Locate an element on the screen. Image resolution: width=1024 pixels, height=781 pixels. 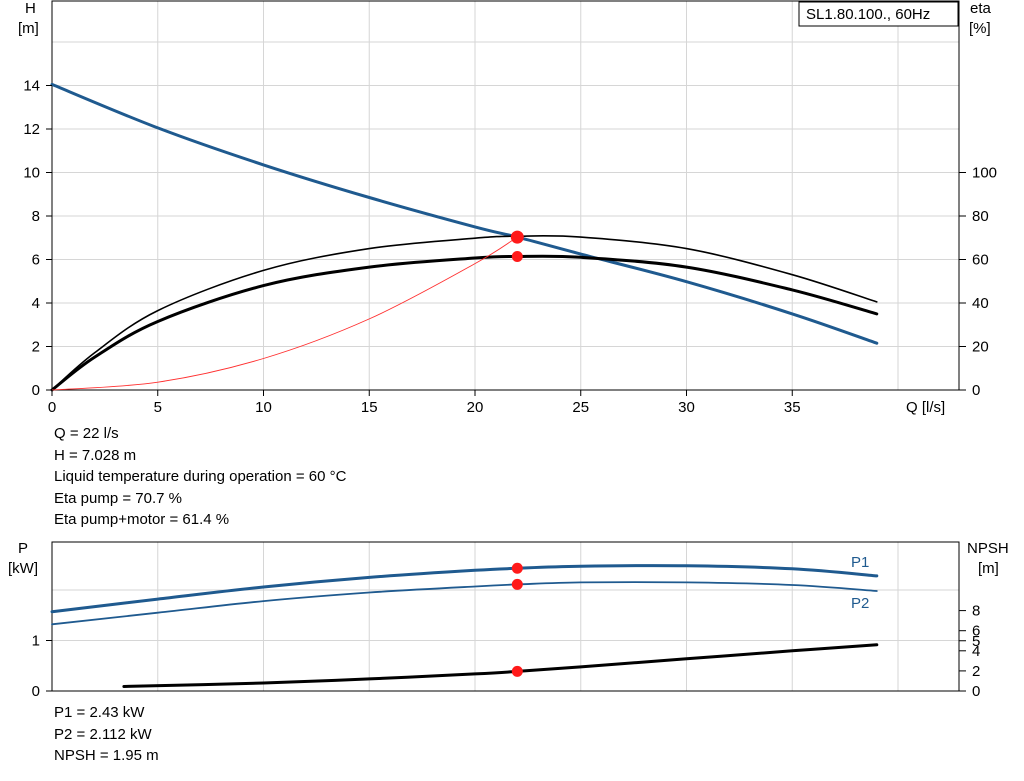
x-tick-label: 15 is located at coordinates (369, 407).